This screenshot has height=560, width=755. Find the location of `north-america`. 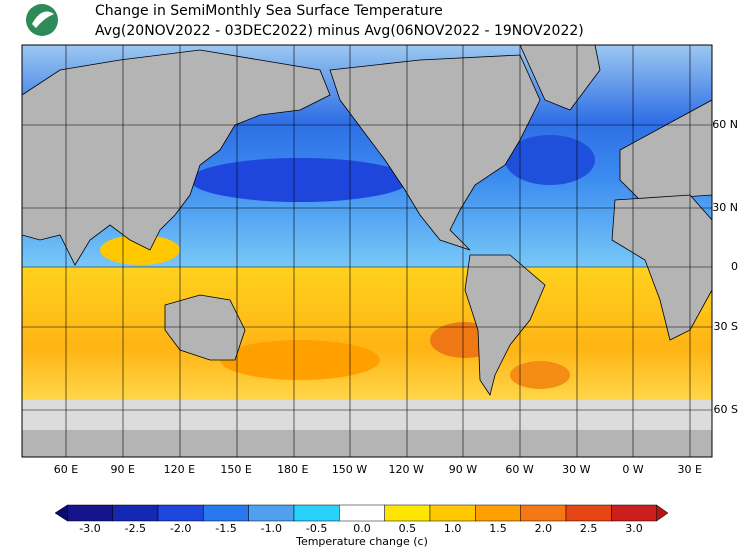

north-america is located at coordinates (435, 152).